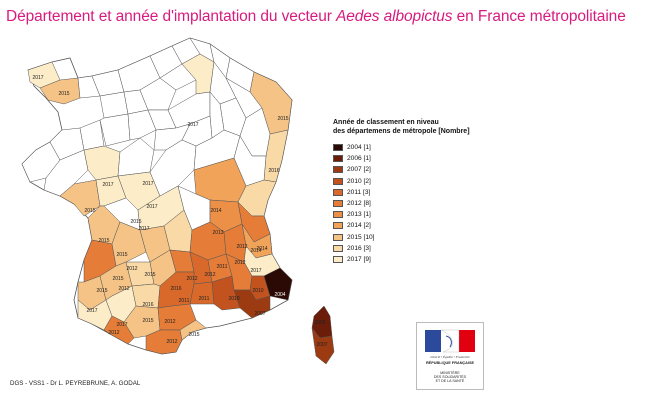 This screenshot has width=668, height=414. I want to click on logo-motto: Liberté • Égalité • Fraternité, so click(450, 357).